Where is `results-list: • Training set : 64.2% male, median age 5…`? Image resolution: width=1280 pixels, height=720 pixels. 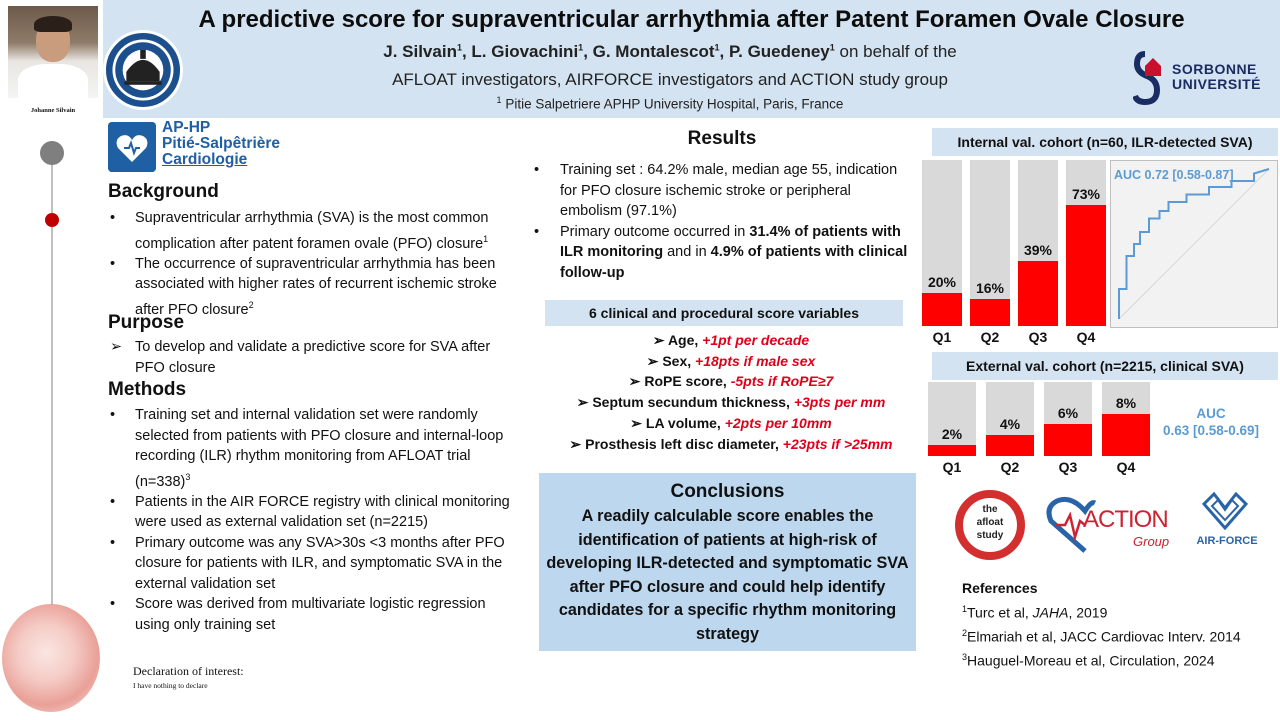 results-list: • Training set : 64.2% male, median age 5… is located at coordinates (723, 221).